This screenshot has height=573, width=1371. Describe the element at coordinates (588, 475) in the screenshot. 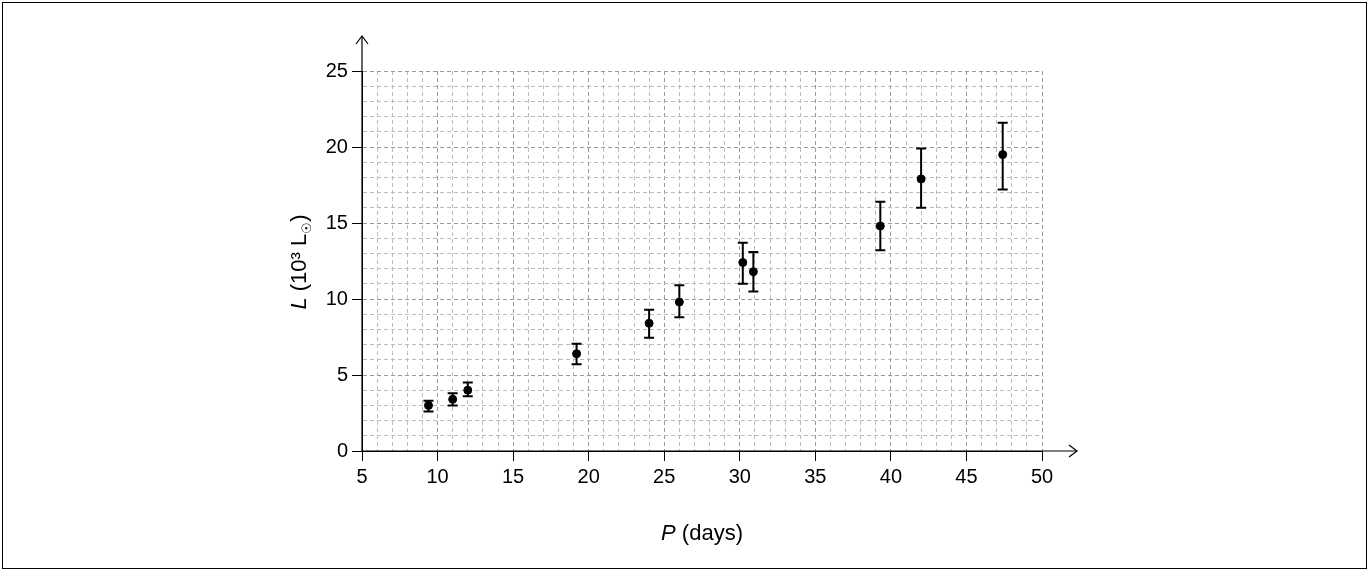

I see `x-tick-label: 20` at that location.